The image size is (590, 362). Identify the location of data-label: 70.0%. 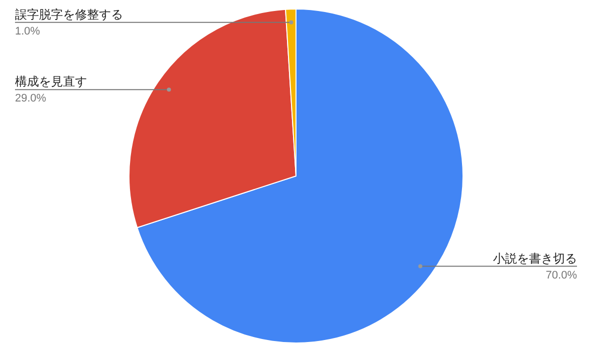
(562, 275).